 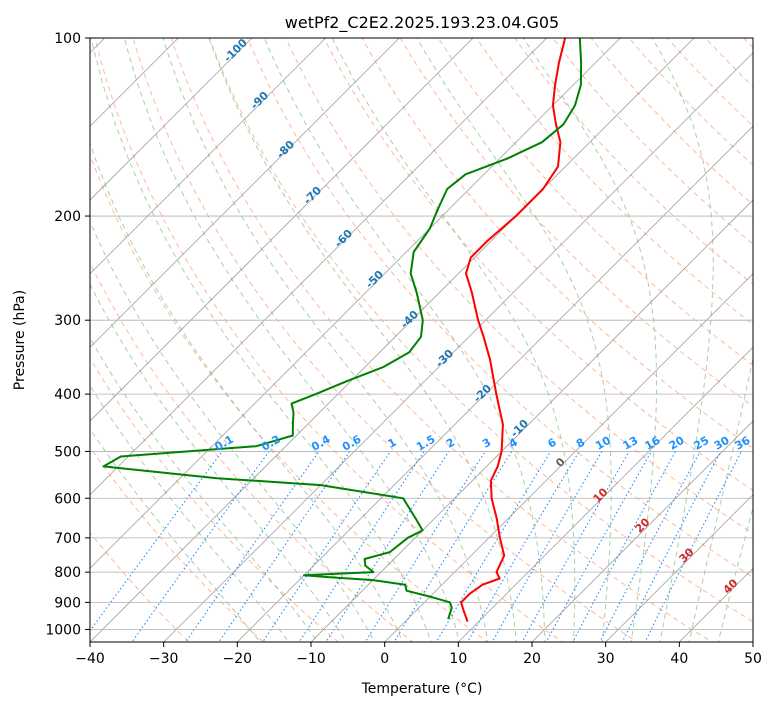 What do you see at coordinates (67, 452) in the screenshot?
I see `y-tick-label: 500` at bounding box center [67, 452].